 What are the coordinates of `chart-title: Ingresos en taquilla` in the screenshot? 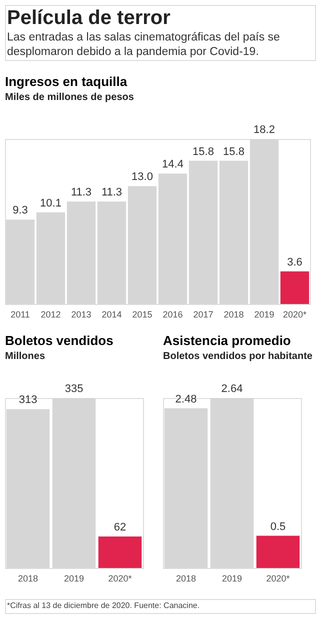 It's located at (66, 81).